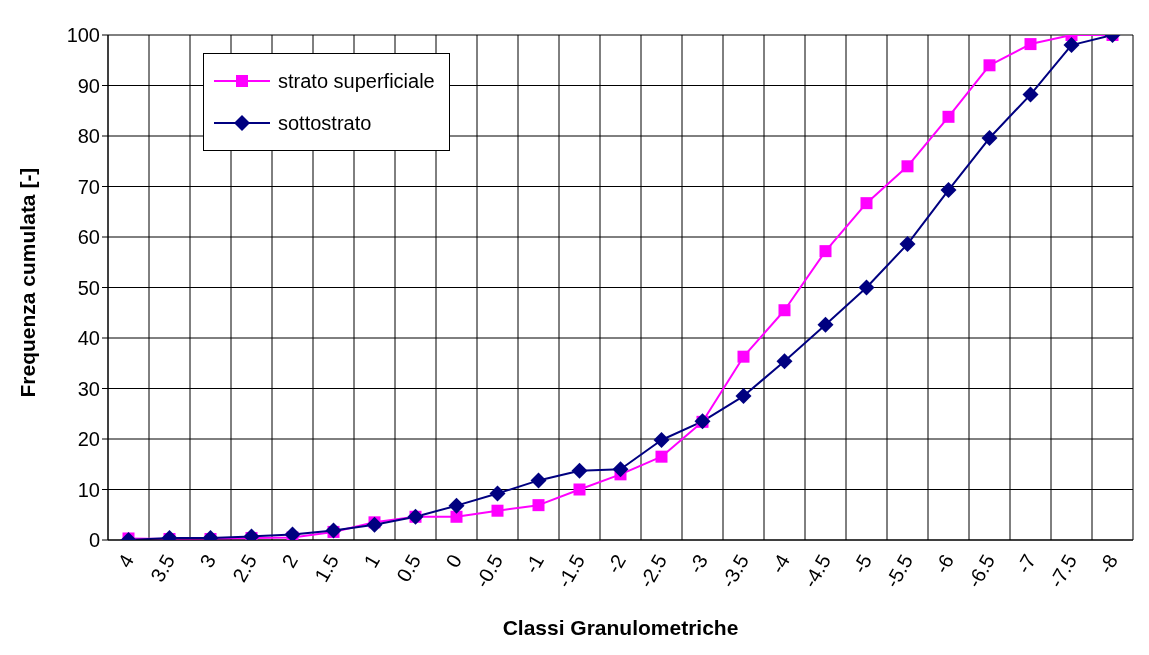 The width and height of the screenshot is (1149, 655). What do you see at coordinates (83, 35) in the screenshot?
I see `y-tick-label: 100` at bounding box center [83, 35].